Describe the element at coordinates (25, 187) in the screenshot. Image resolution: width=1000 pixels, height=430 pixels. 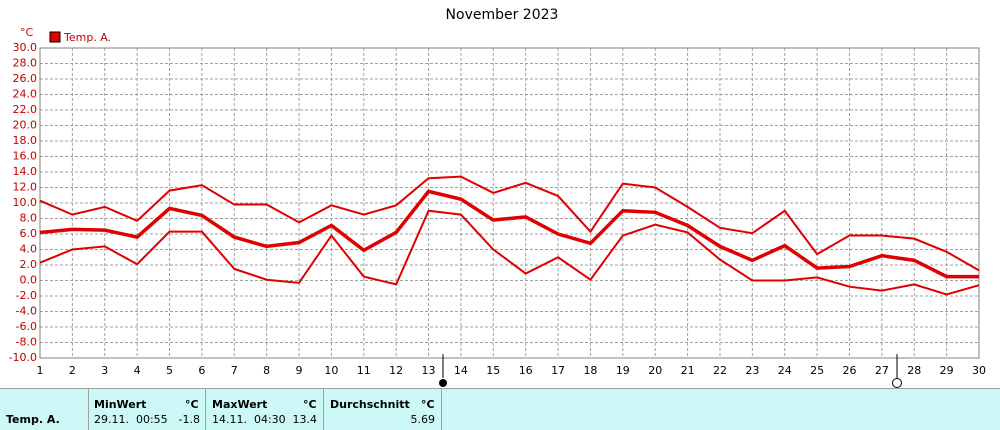
I see `y-tick-label: 12.0` at that location.